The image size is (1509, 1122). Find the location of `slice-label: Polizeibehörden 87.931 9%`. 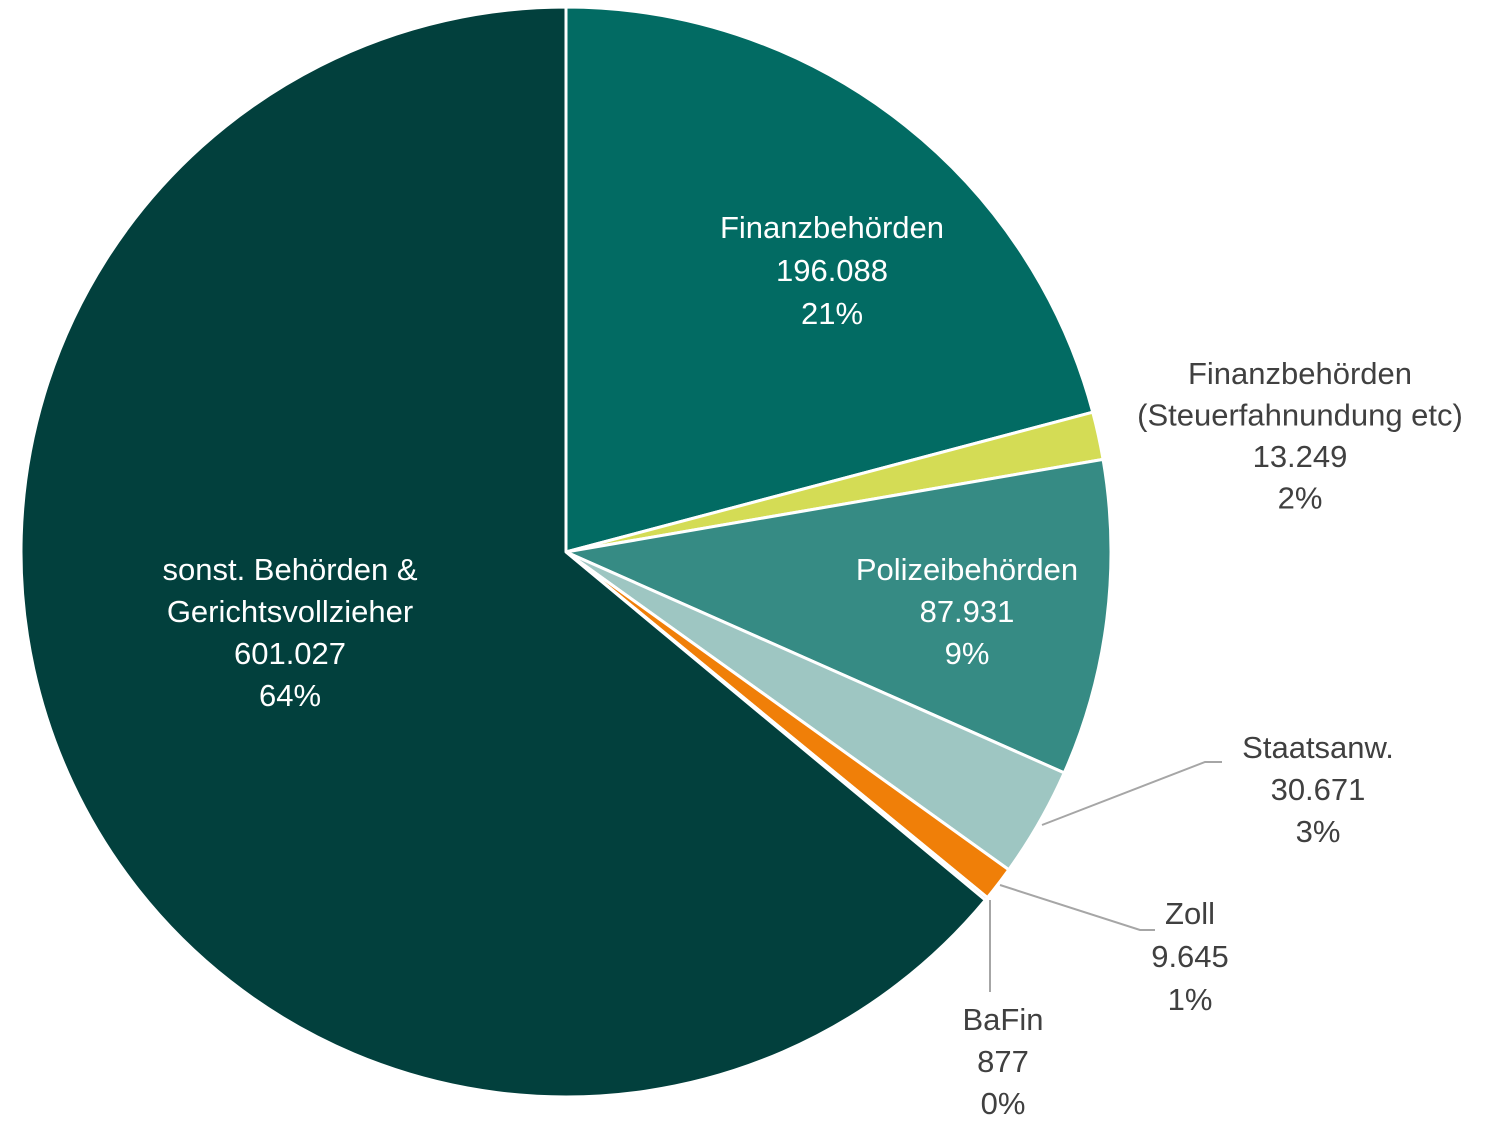

slice-label: Polizeibehörden 87.931 9% is located at coordinates (967, 611).